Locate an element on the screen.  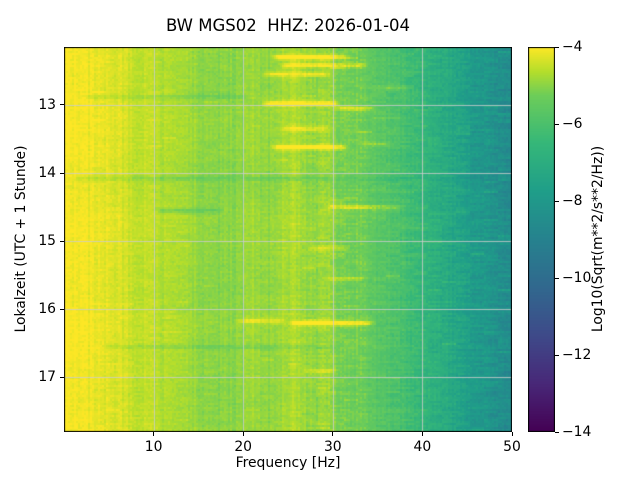
y-tick-label: 15 is located at coordinates (47, 241).